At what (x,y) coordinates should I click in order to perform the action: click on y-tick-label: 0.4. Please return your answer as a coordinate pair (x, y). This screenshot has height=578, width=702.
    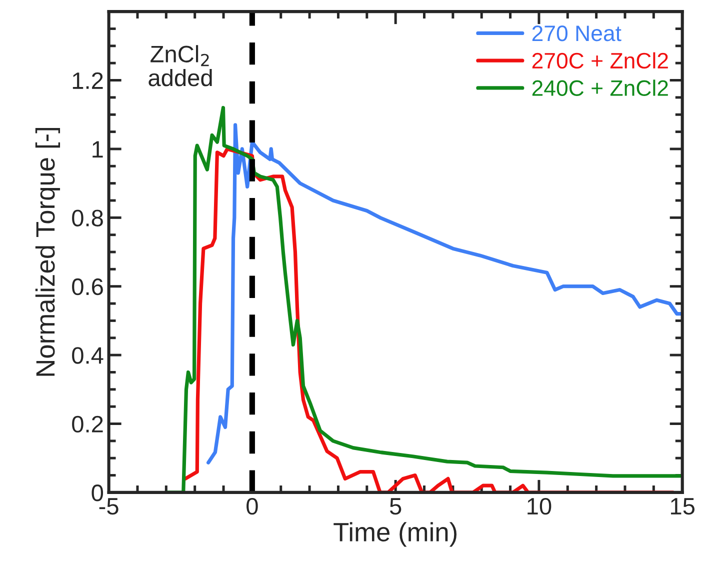
    Looking at the image, I should click on (88, 355).